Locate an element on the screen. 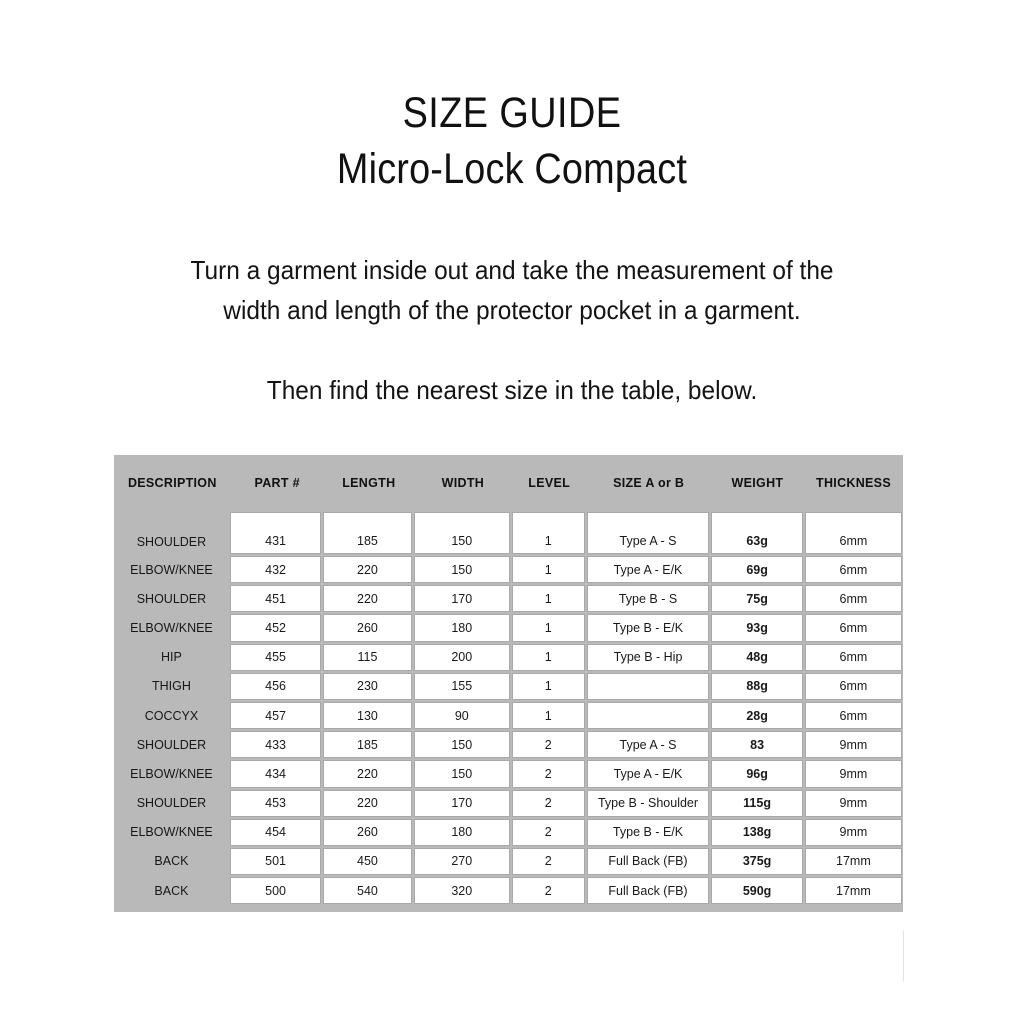 This screenshot has width=1024, height=1024. cell-part-number: 452 is located at coordinates (275, 628).